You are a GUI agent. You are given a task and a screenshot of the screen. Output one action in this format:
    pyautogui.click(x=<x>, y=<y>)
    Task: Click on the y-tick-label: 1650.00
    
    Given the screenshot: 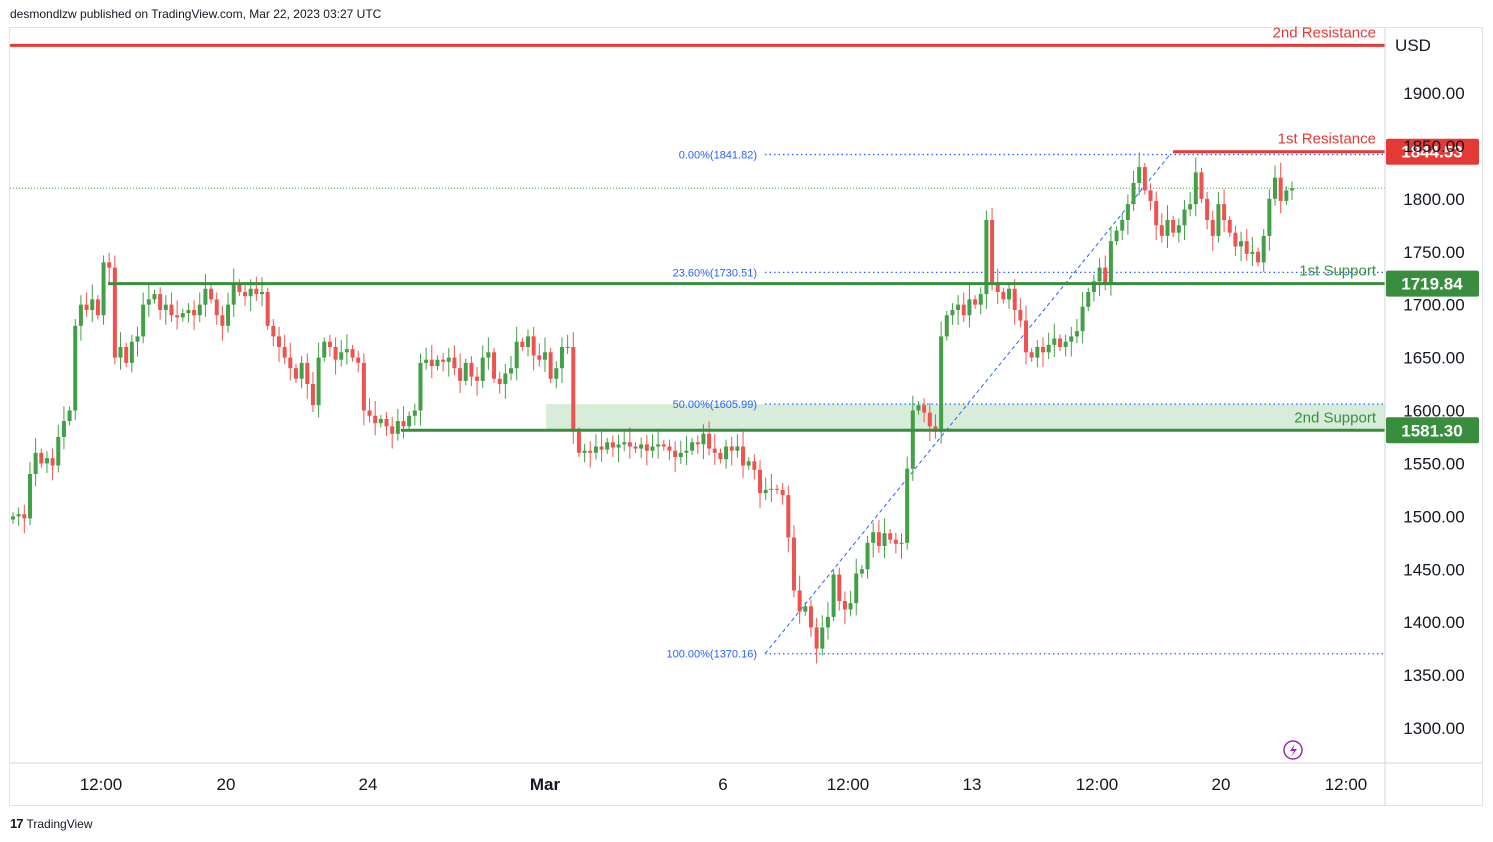 What is the action you would take?
    pyautogui.click(x=1433, y=358)
    